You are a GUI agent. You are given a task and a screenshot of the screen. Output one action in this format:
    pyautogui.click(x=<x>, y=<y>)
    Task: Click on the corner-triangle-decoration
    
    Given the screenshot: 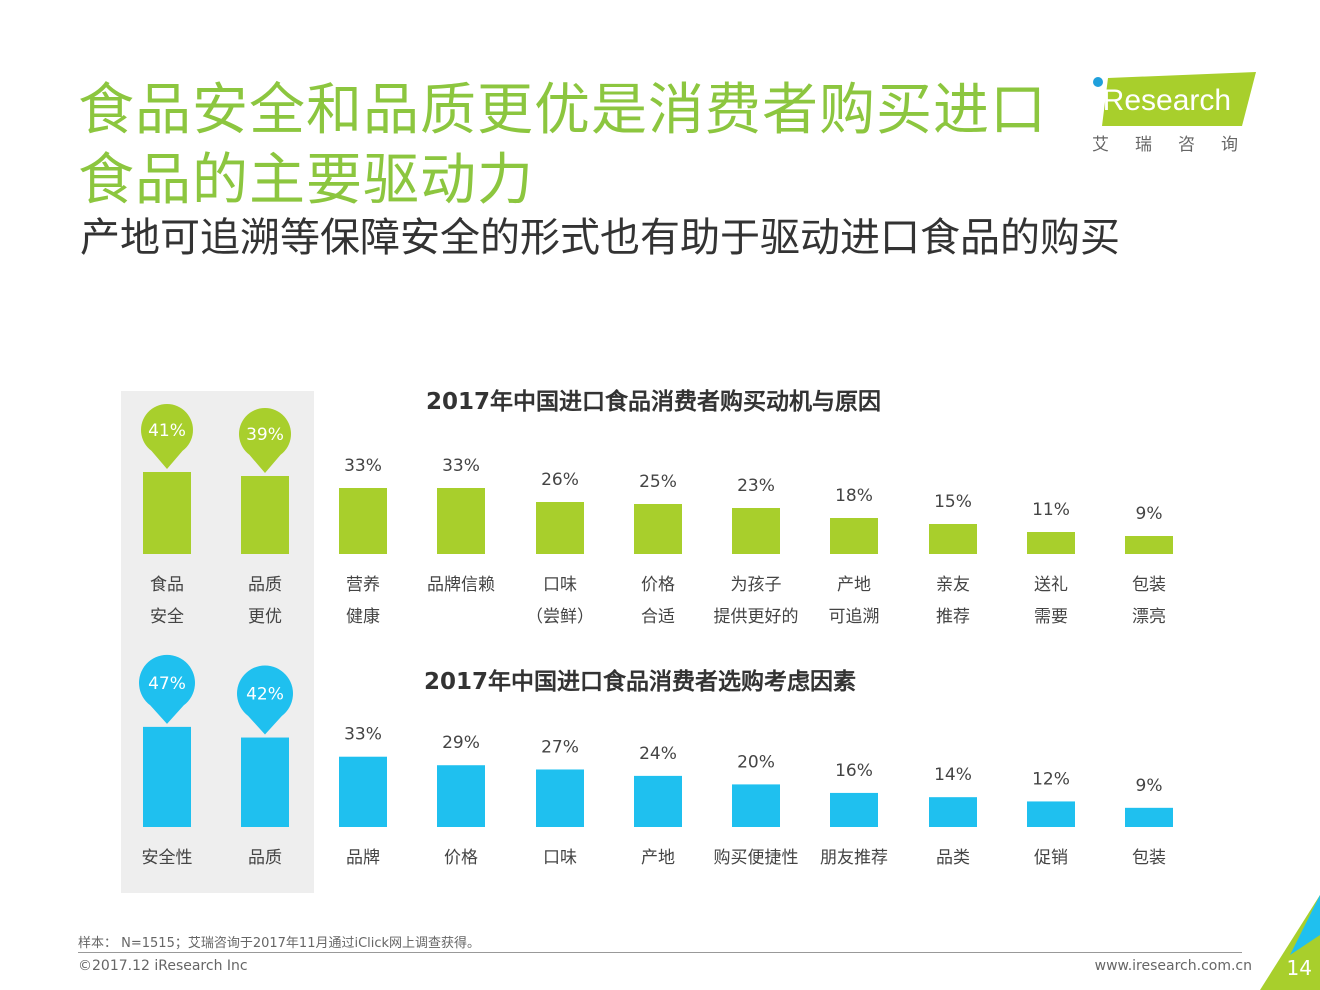 What is the action you would take?
    pyautogui.click(x=1290, y=942)
    